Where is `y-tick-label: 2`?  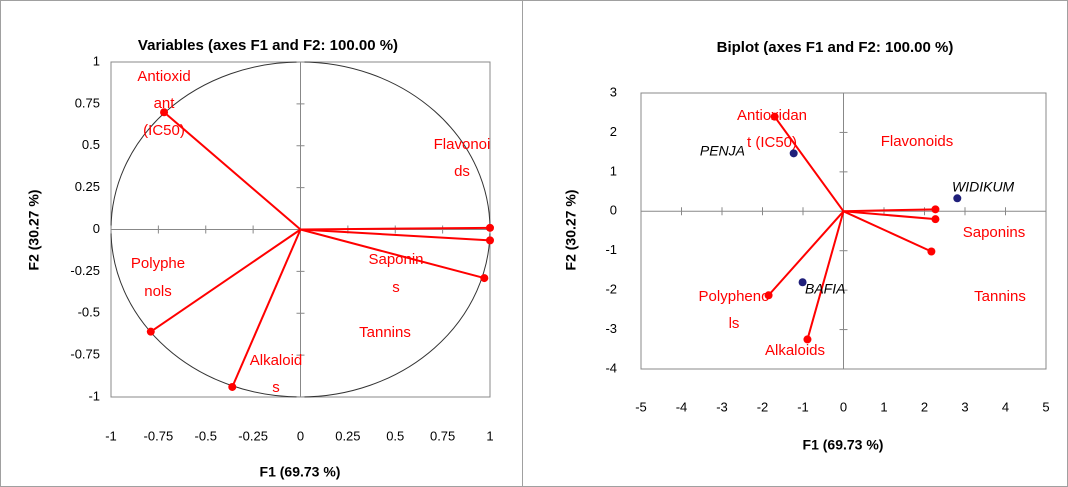
y-tick-label: 2 is located at coordinates (613, 131).